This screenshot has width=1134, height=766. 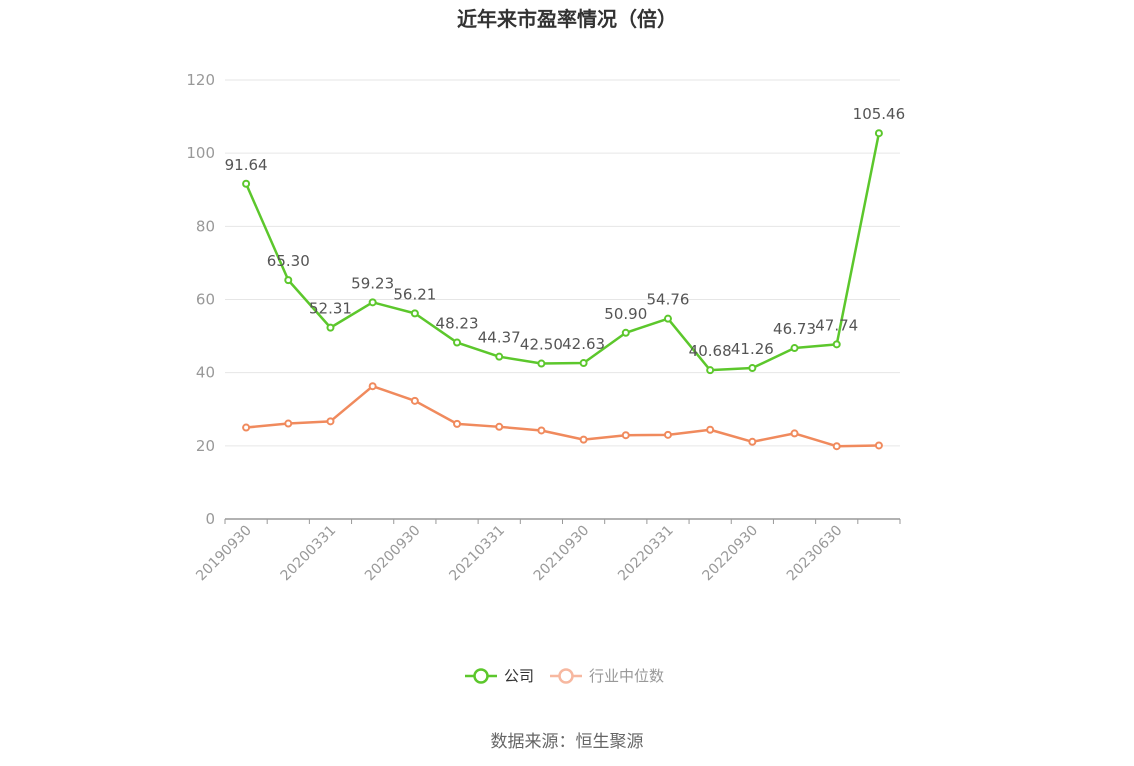 I want to click on data-label: 54.76, so click(x=667, y=300).